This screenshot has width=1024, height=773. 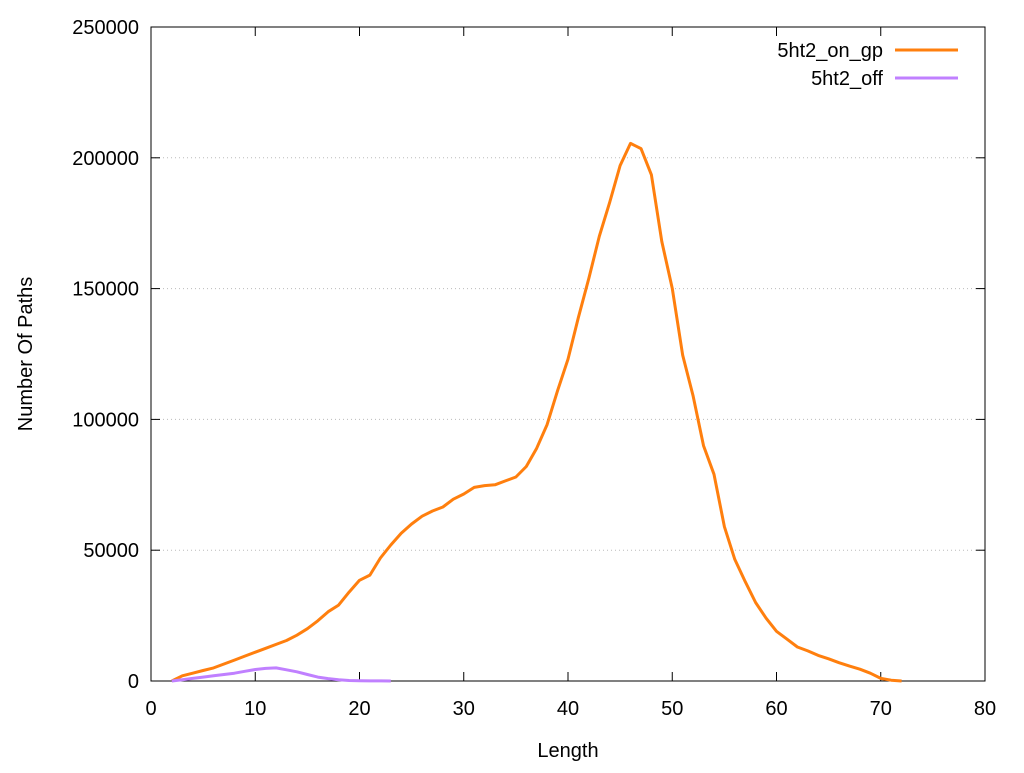 I want to click on y-tick-label: 150000, so click(x=105, y=290).